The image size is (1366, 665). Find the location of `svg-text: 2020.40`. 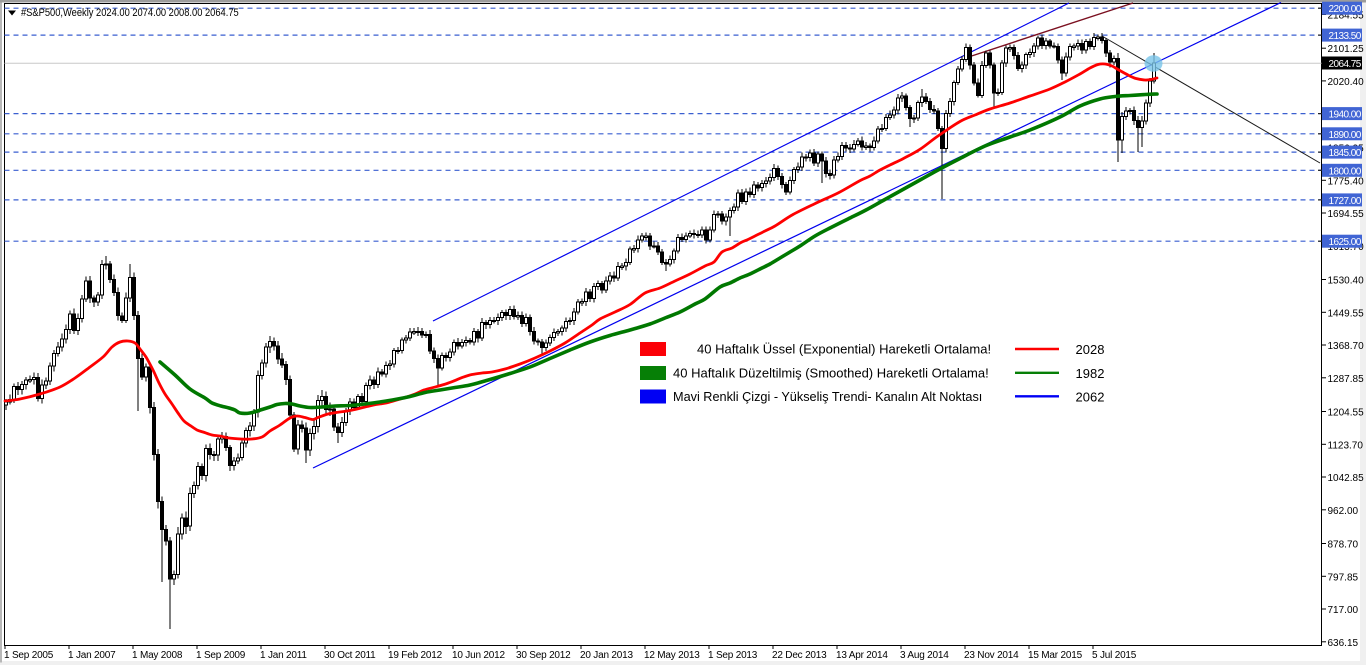

svg-text: 2020.40 is located at coordinates (1346, 82).